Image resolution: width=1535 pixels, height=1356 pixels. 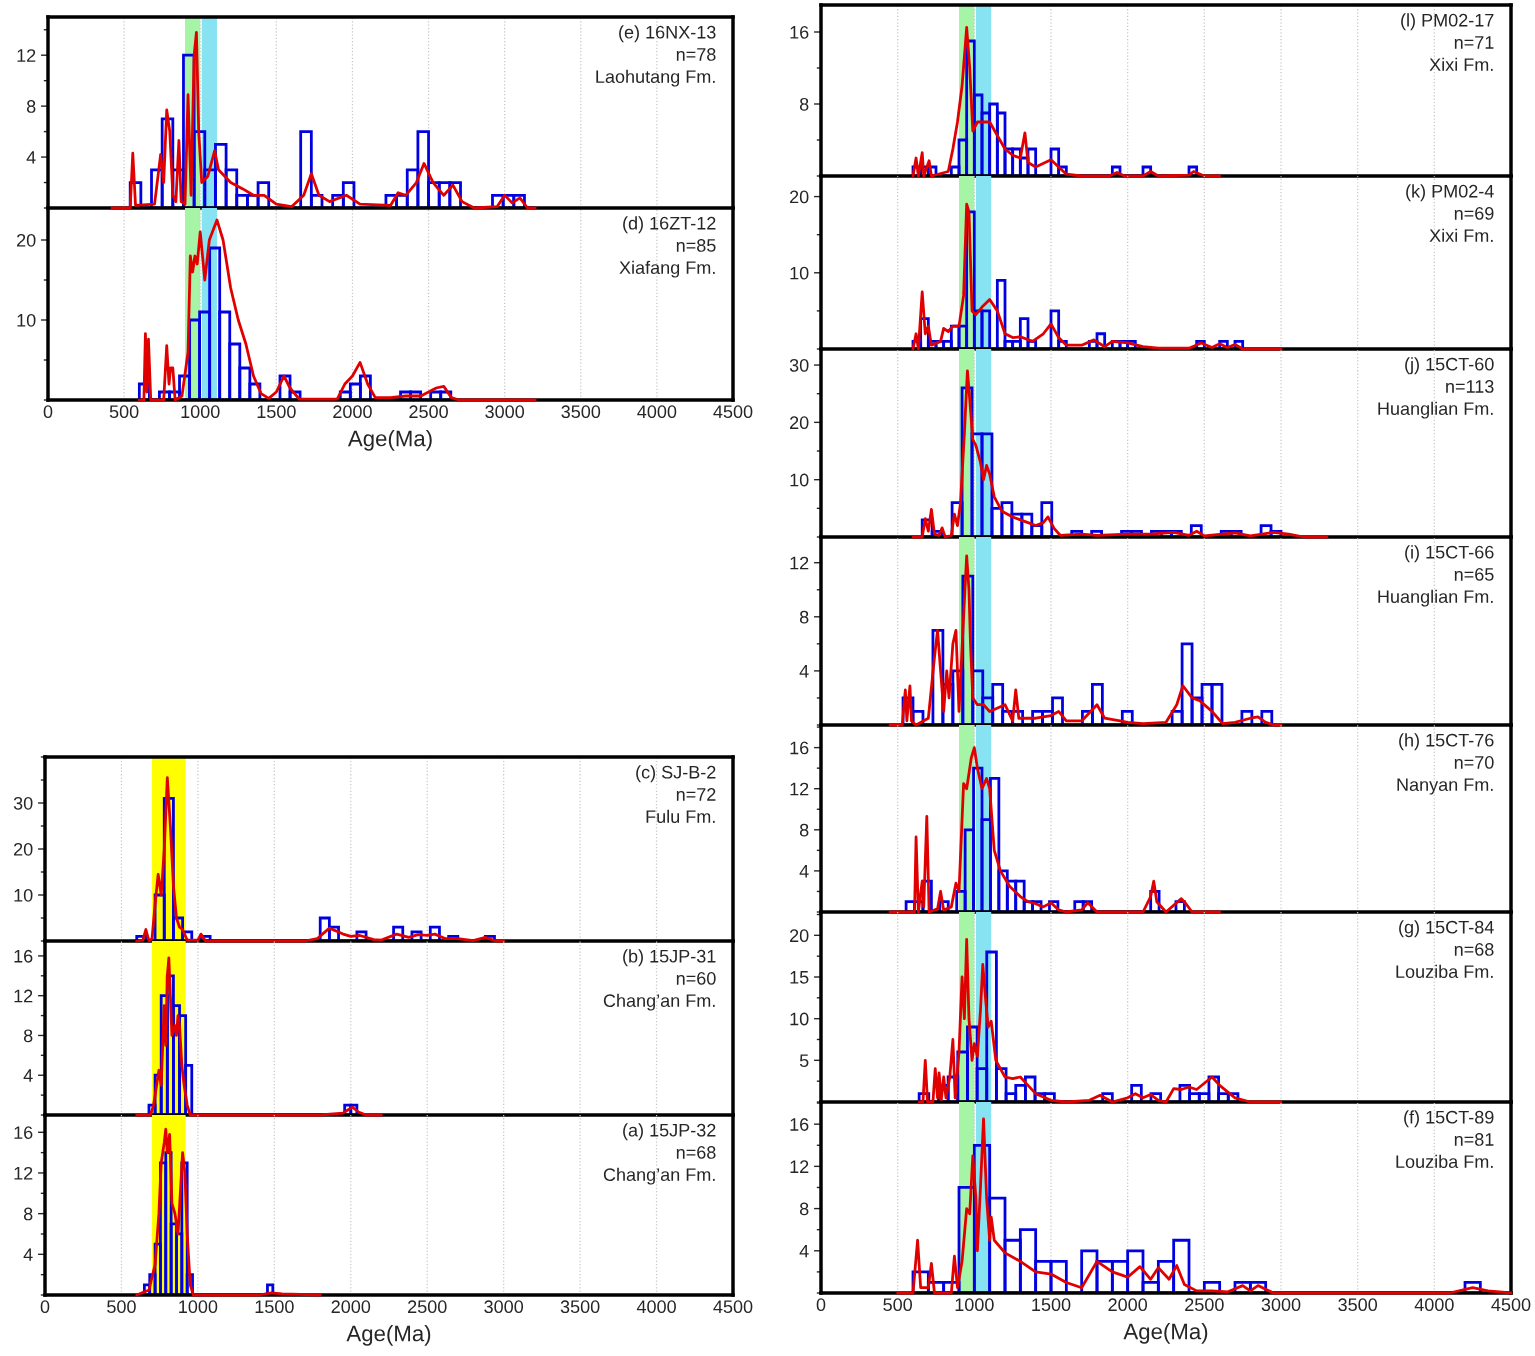 What do you see at coordinates (1449, 366) in the screenshot?
I see `chart-title: (j) 15CT-60` at bounding box center [1449, 366].